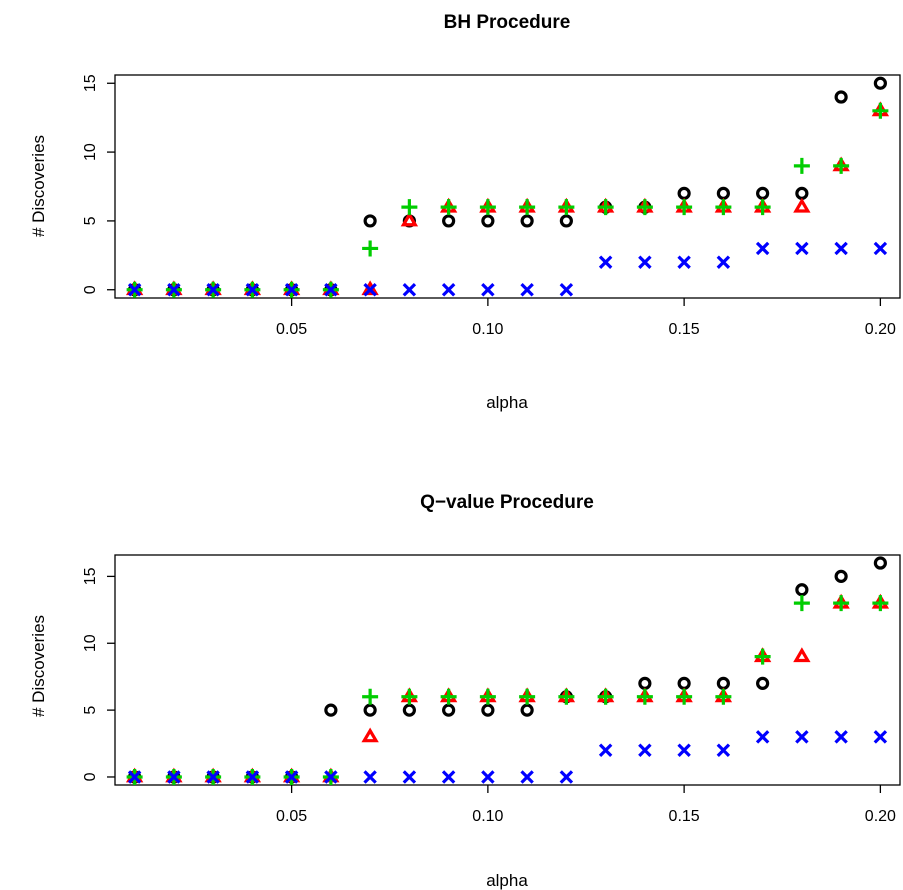 Image resolution: width=903 pixels, height=890 pixels. Describe the element at coordinates (880, 816) in the screenshot. I see `x-tick-label: 0.20` at that location.